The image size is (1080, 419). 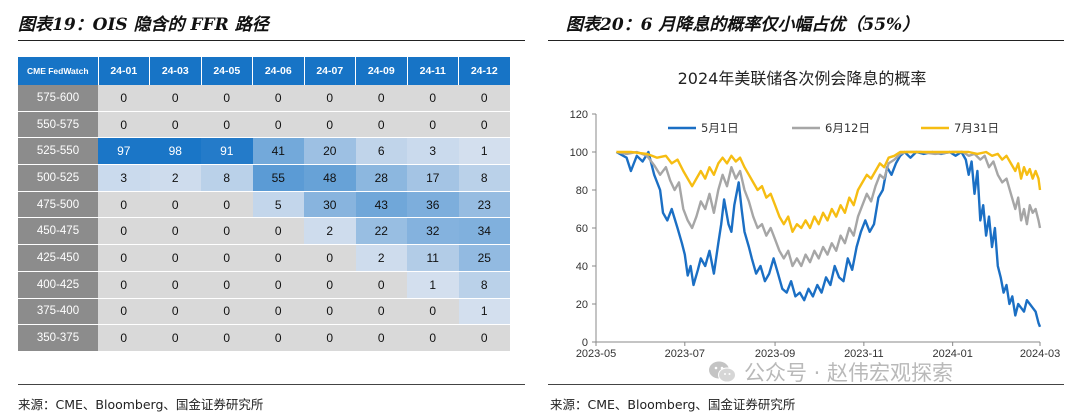 What do you see at coordinates (1040, 352) in the screenshot?
I see `x-tick-label: 2024-03` at bounding box center [1040, 352].